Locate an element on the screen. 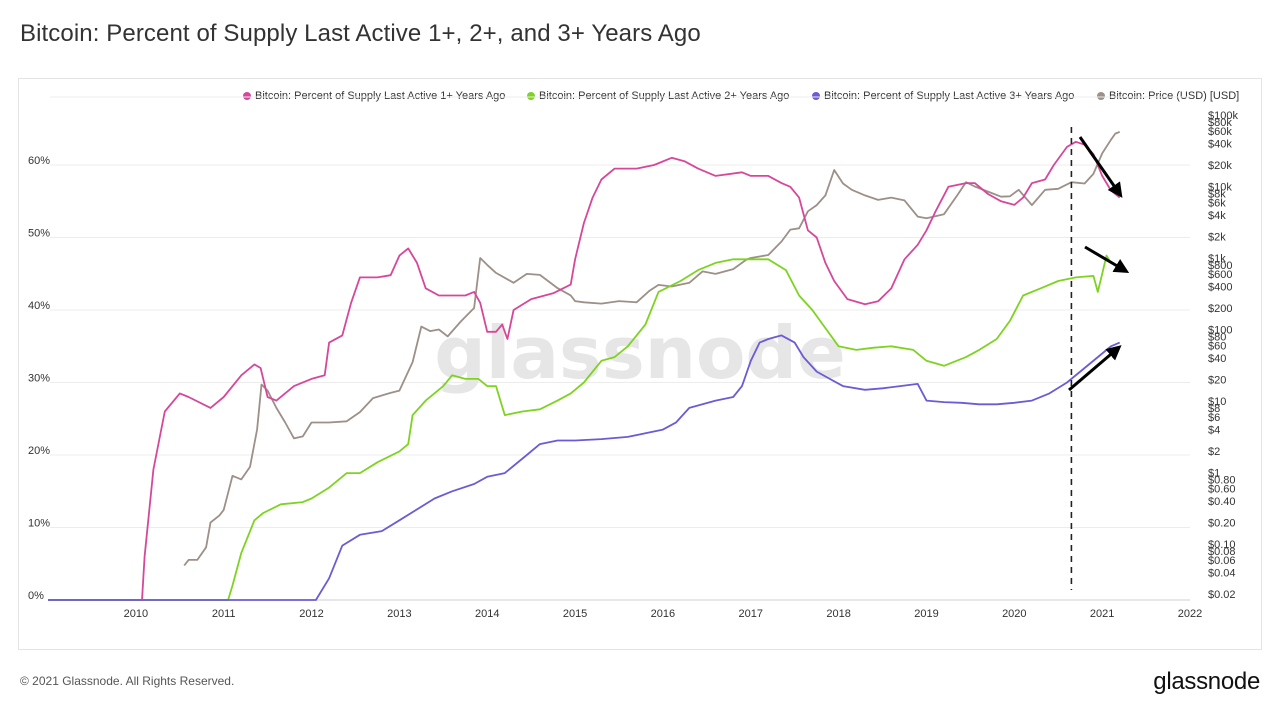 This screenshot has height=715, width=1280. y-right-tick-label: $60 is located at coordinates (1217, 346).